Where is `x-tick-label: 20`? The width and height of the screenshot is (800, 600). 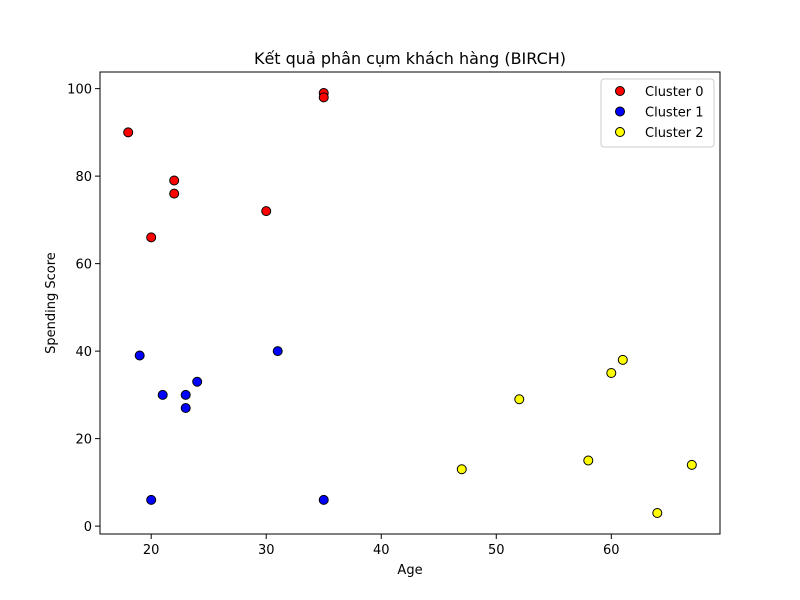 x-tick-label: 20 is located at coordinates (151, 550).